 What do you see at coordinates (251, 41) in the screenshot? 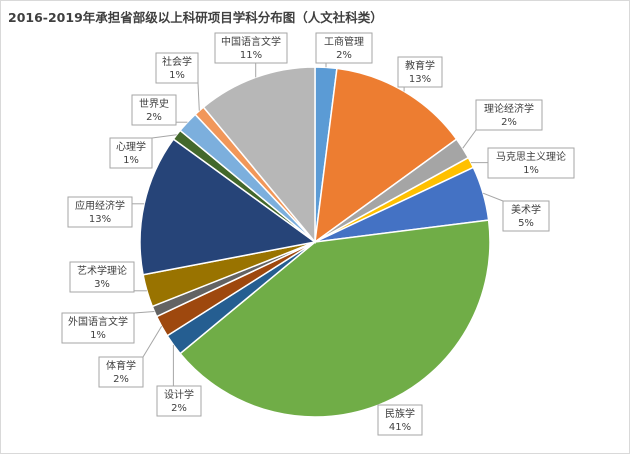
I see `slice-label-name: 中国语言文学` at bounding box center [251, 41].